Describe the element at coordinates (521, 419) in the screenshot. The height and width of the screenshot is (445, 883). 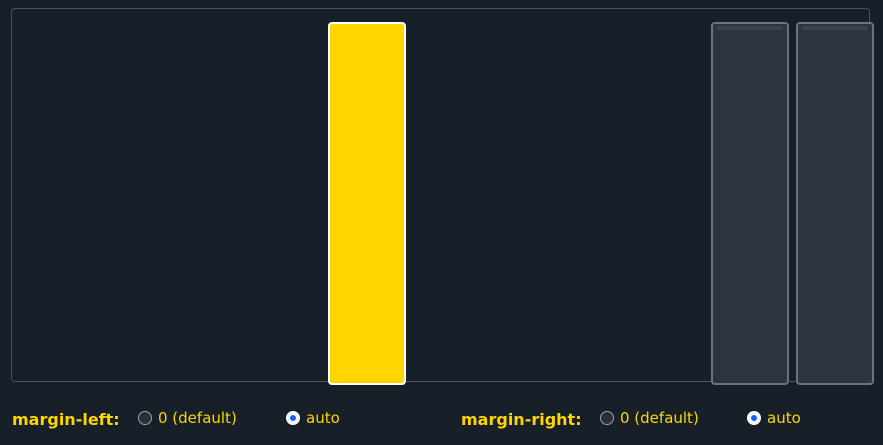
I see `margin-right-label: margin-right:` at that location.